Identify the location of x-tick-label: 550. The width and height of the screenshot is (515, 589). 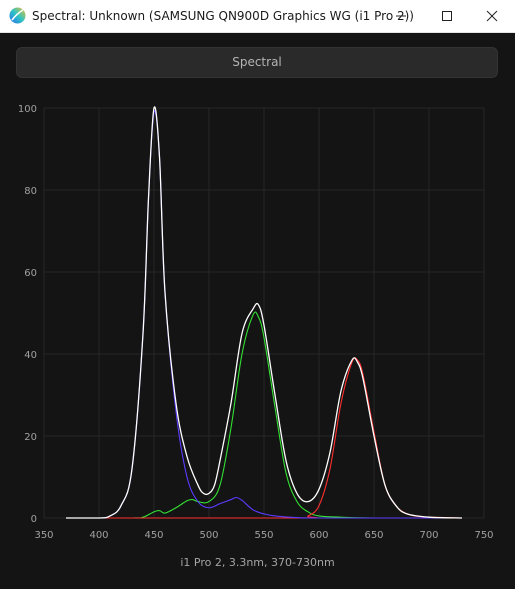
(263, 535).